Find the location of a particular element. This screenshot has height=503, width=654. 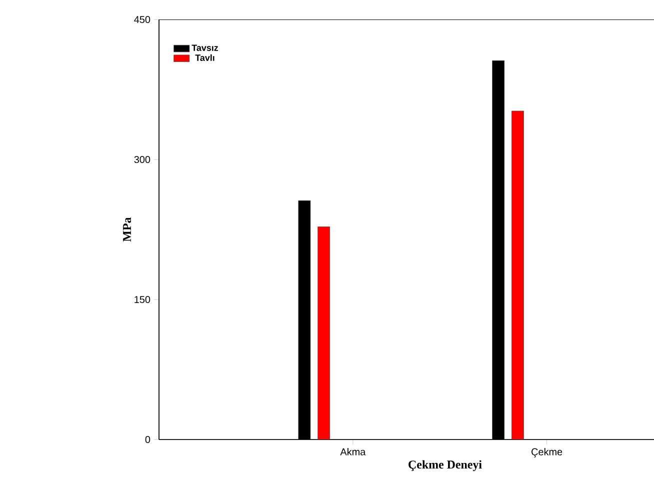

x-tick-label: Çekme is located at coordinates (547, 453).